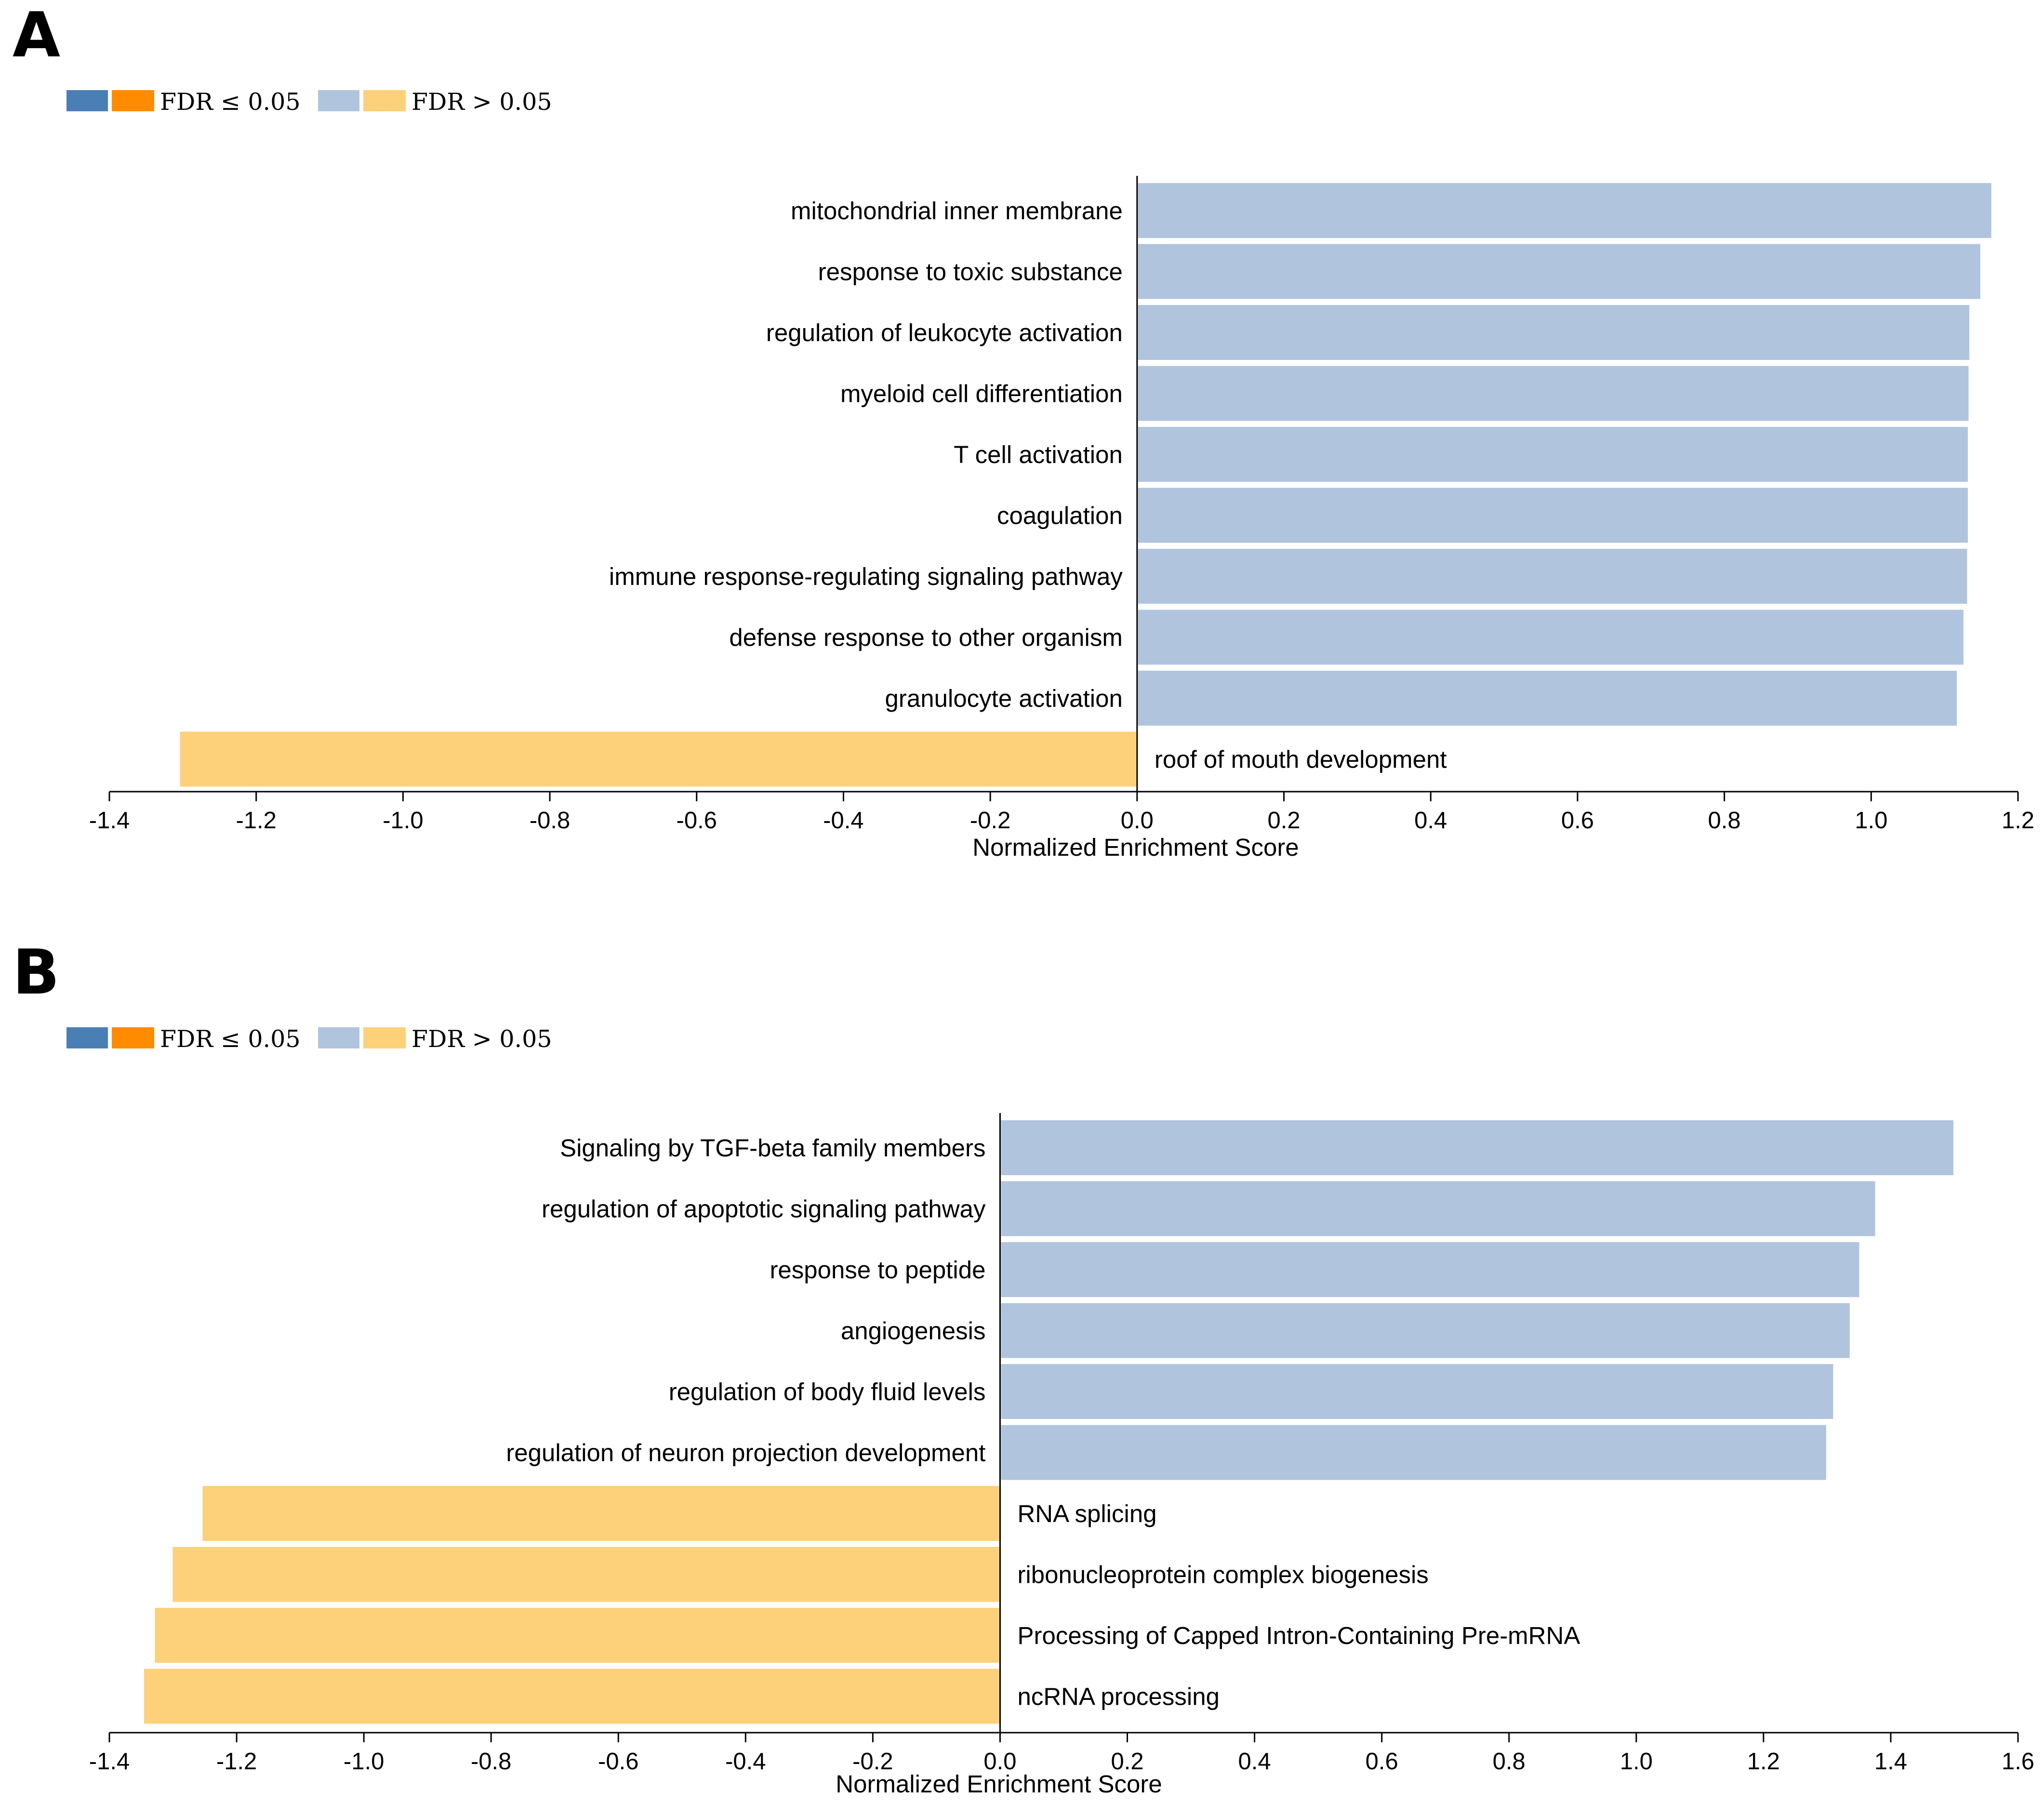 The width and height of the screenshot is (2044, 1803). I want to click on category-label: roof of mouth development, so click(1301, 759).